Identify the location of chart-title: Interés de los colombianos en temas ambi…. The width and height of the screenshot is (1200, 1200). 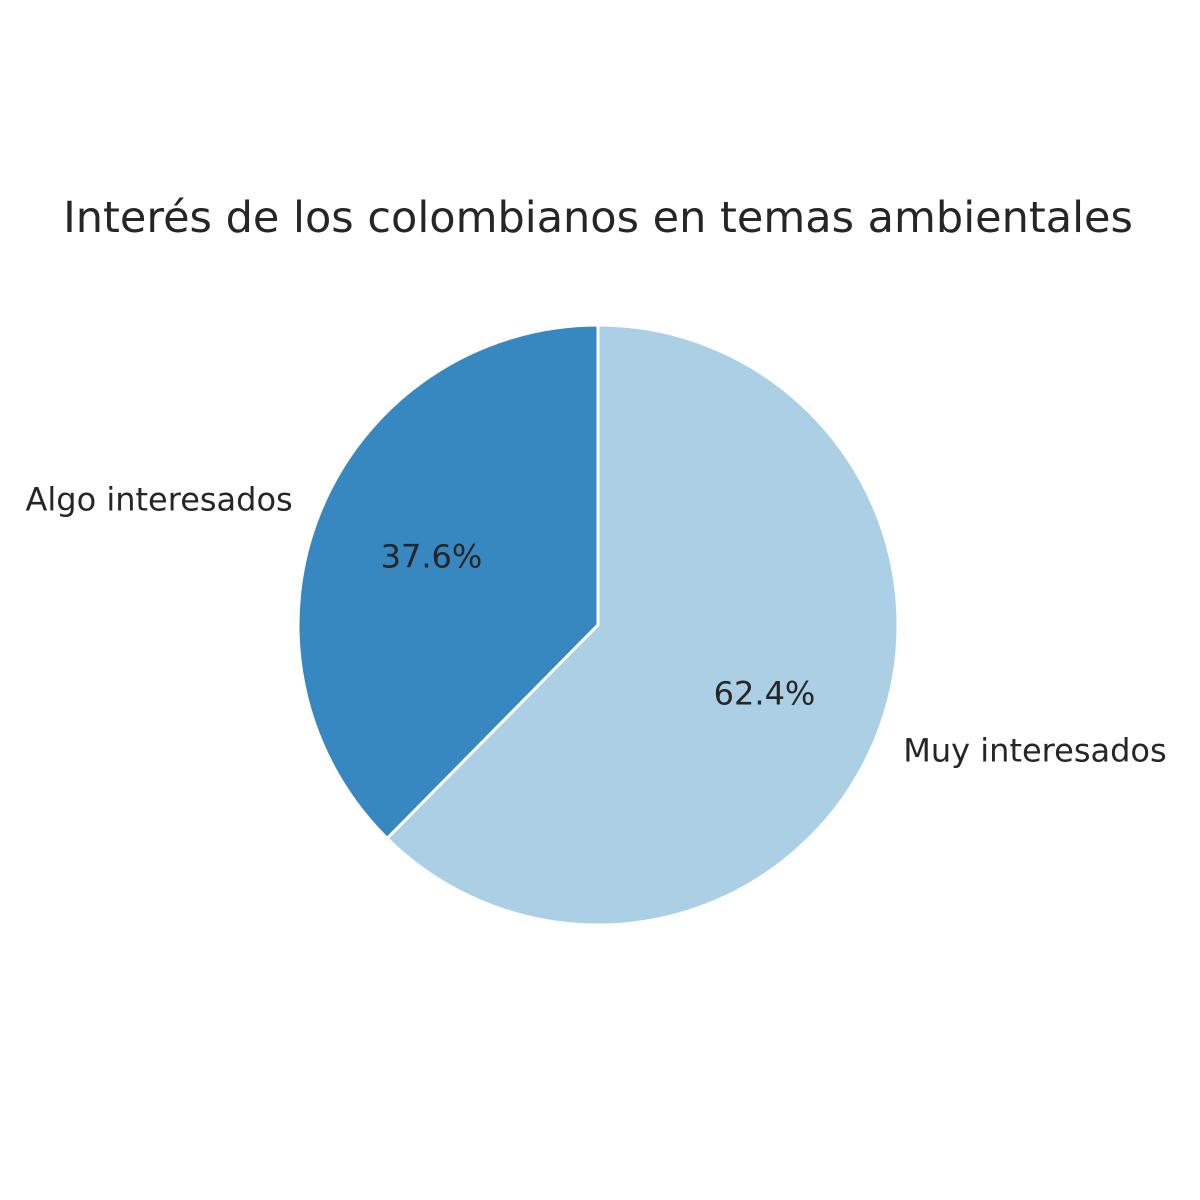
(598, 218).